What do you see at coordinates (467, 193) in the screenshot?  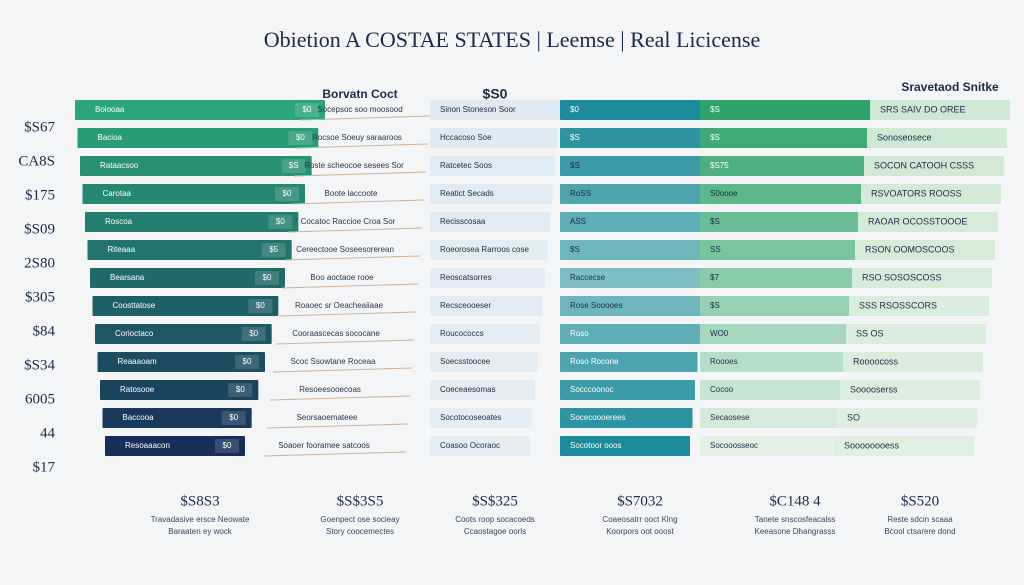 I see `row-label: Reatict Secads` at bounding box center [467, 193].